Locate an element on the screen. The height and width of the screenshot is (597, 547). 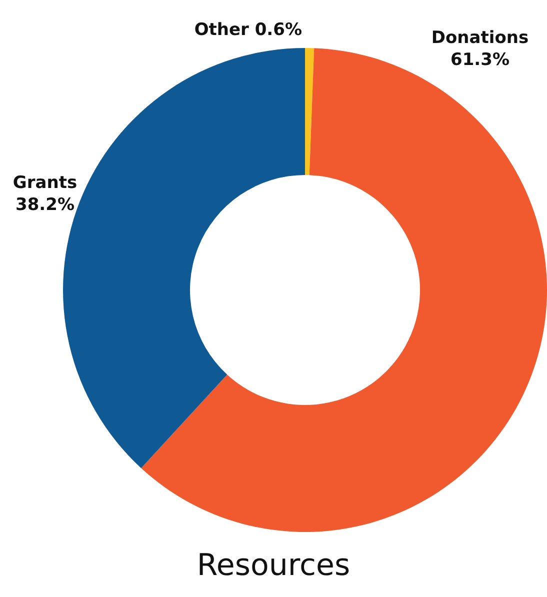
slice-label: Donations is located at coordinates (480, 38).